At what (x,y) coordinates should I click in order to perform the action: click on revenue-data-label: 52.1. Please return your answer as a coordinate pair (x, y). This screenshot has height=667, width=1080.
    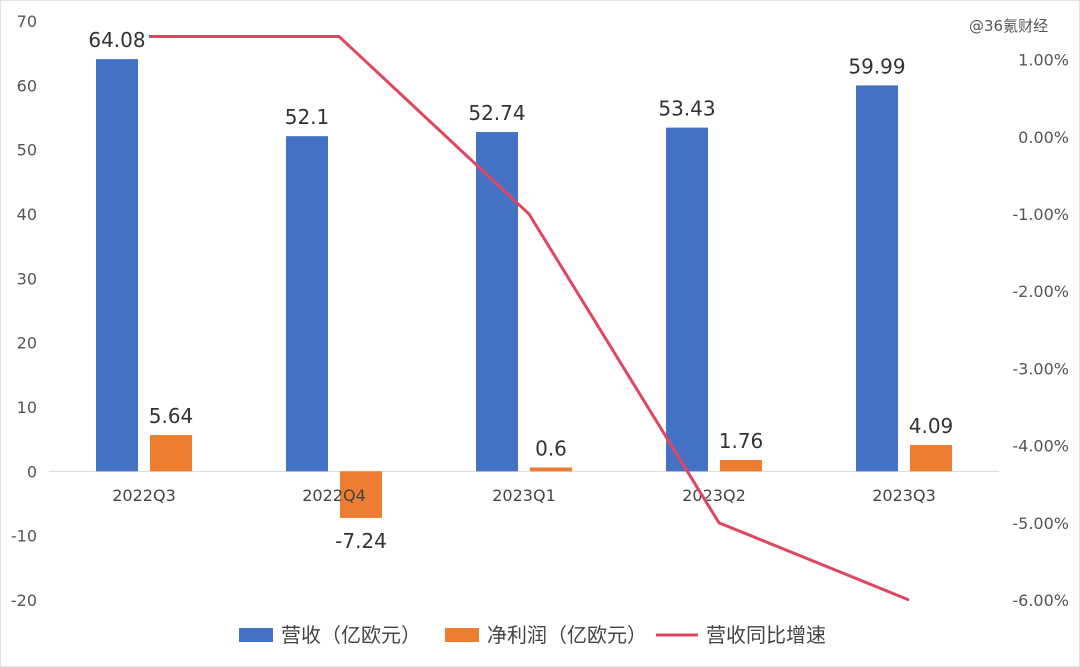
    Looking at the image, I should click on (307, 117).